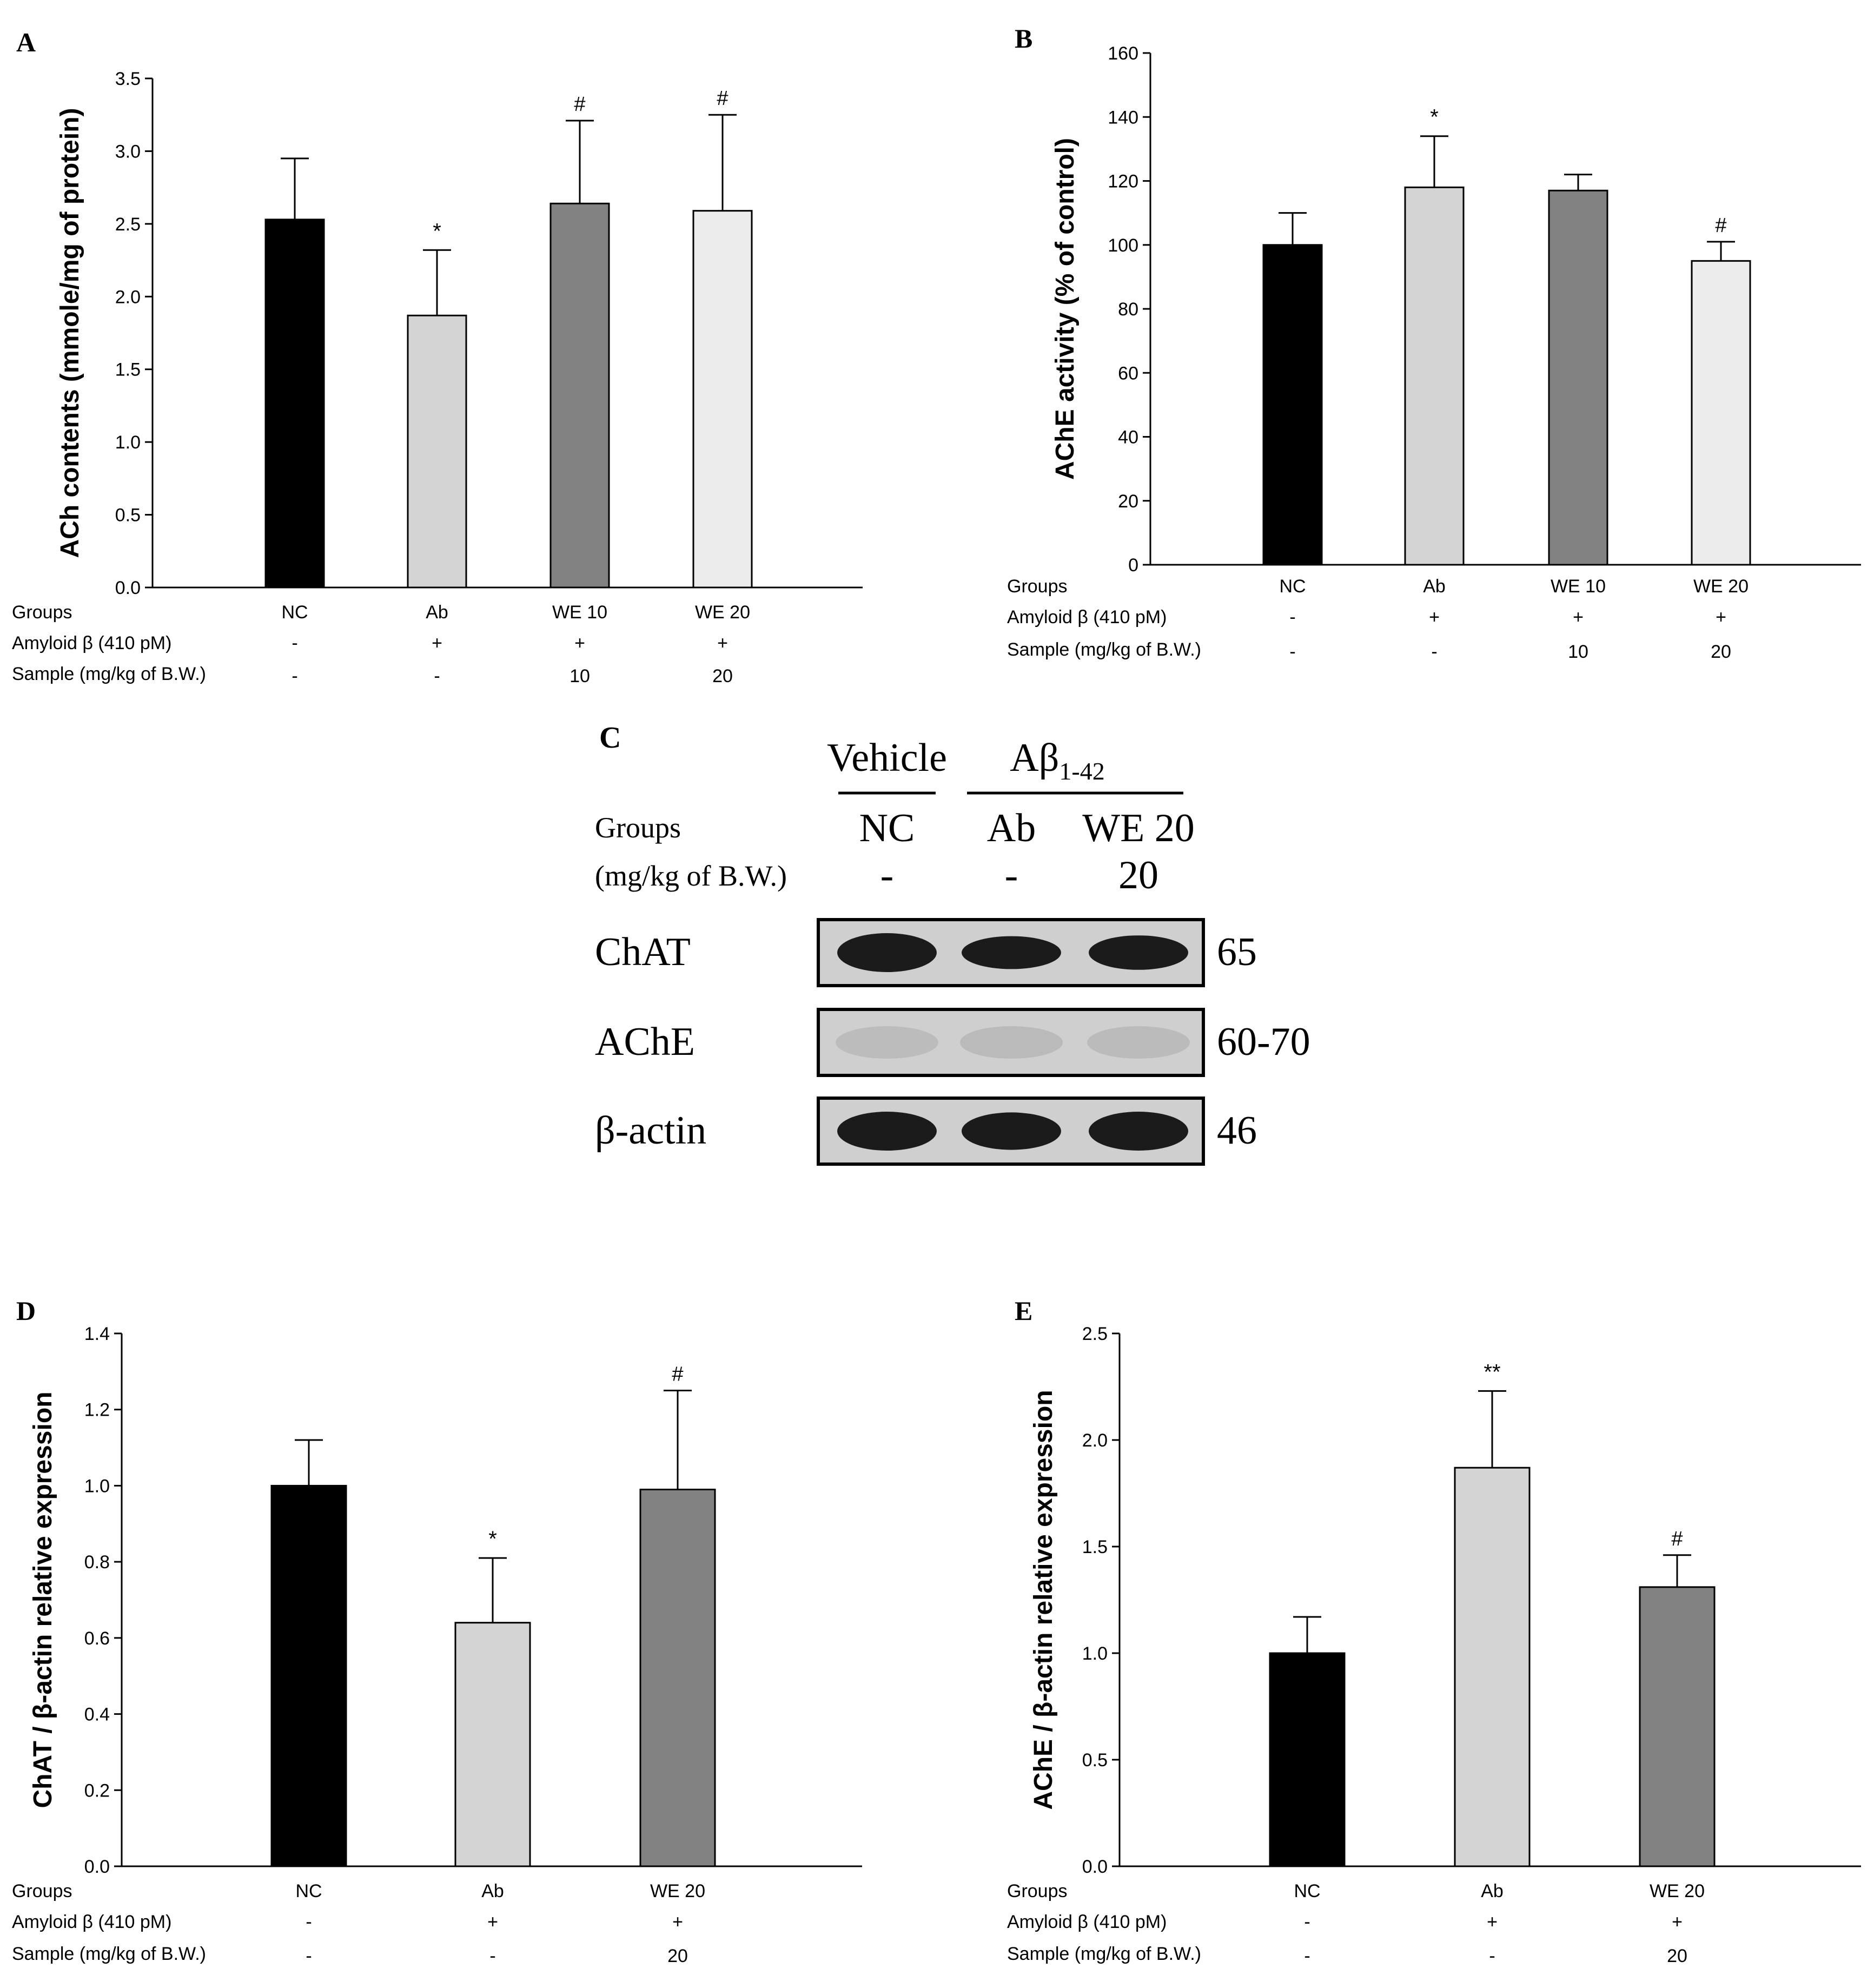 This screenshot has width=1874, height=1988. What do you see at coordinates (1065, 309) in the screenshot?
I see `y-axis-title: AChE activity (% of control)` at bounding box center [1065, 309].